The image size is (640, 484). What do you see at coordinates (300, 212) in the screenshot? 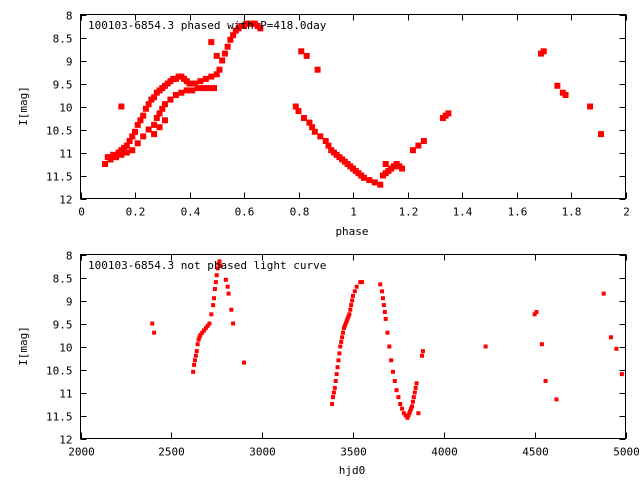
I see `phased-x-tick-label: 0.8` at bounding box center [300, 212].